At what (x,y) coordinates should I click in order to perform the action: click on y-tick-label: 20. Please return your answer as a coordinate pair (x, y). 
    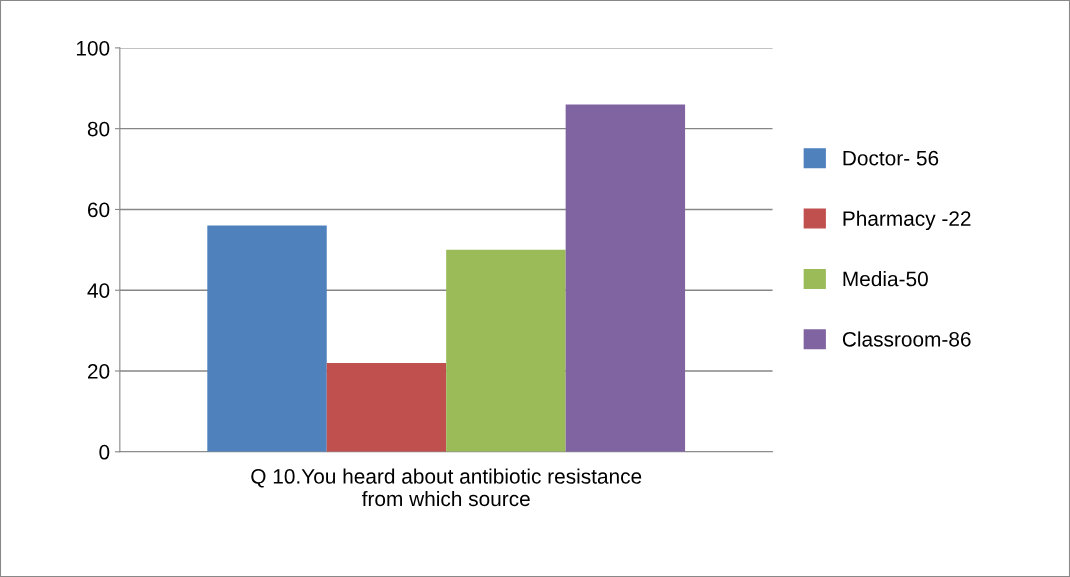
    Looking at the image, I should click on (99, 371).